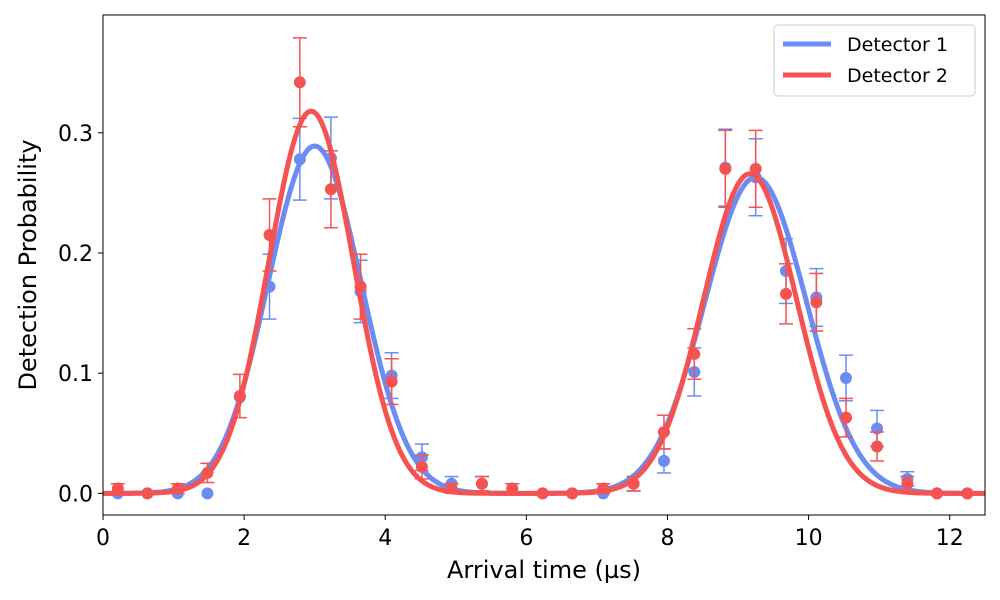 This screenshot has width=1000, height=600. What do you see at coordinates (103, 538) in the screenshot?
I see `x-tick-label: 0` at bounding box center [103, 538].